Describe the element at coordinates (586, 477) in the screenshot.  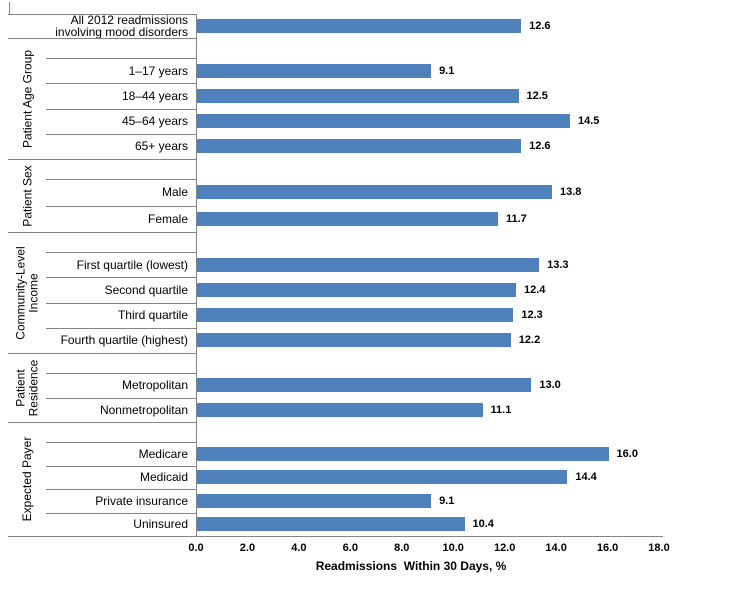
I see `bar-value-label: 14.4` at that location.